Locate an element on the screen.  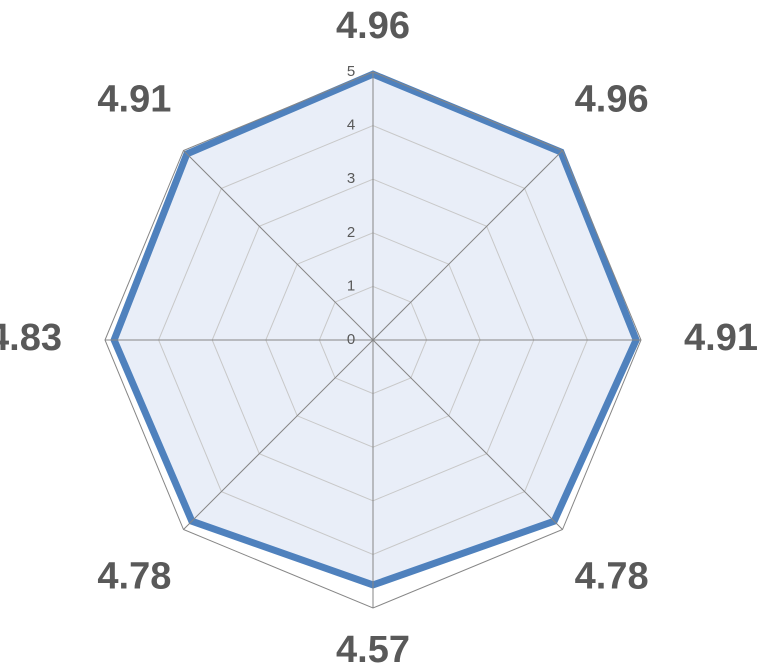
tick-label: 5 is located at coordinates (351, 71).